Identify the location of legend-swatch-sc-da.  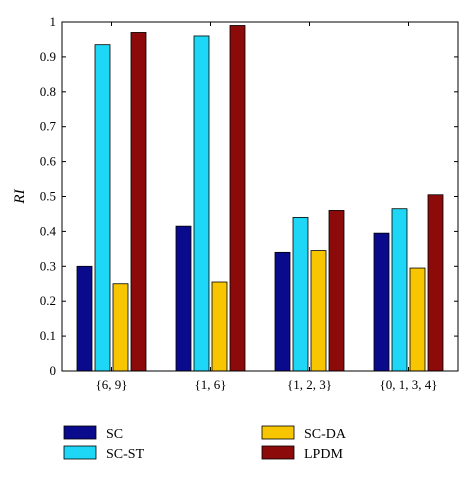
(278, 432).